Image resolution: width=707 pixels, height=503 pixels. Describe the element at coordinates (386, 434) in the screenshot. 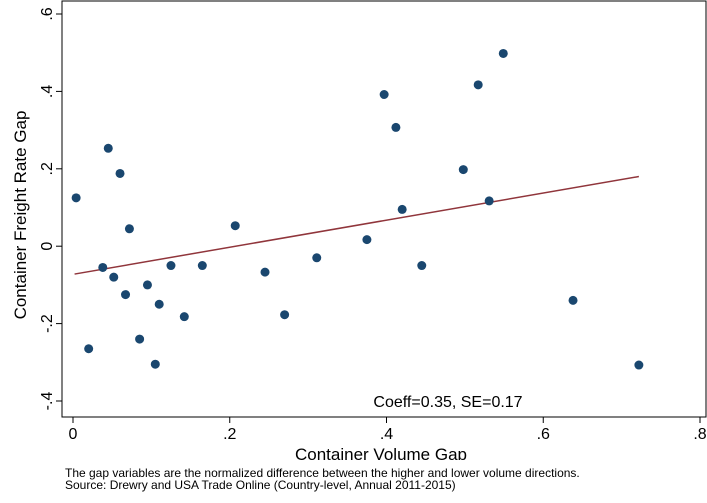

I see `x-tick-label: .4` at that location.